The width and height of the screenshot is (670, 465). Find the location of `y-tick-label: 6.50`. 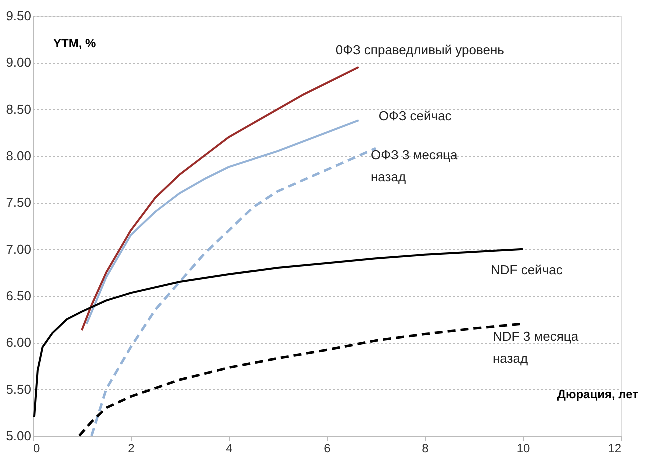

y-tick-label: 6.50 is located at coordinates (19, 296).